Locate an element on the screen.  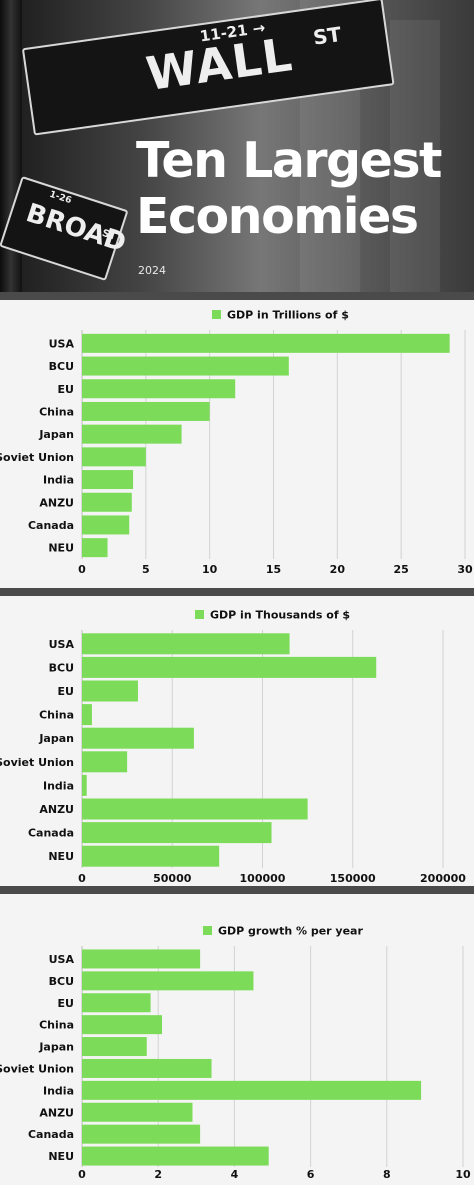
wall-sign-suffix: ST is located at coordinates (327, 35).